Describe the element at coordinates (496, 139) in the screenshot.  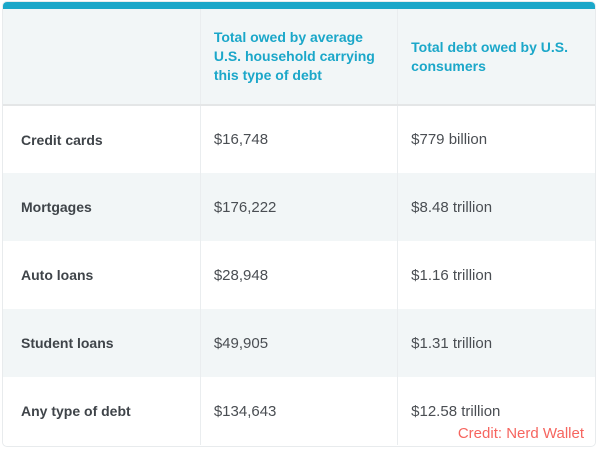
I see `total-value: $779 billion` at that location.